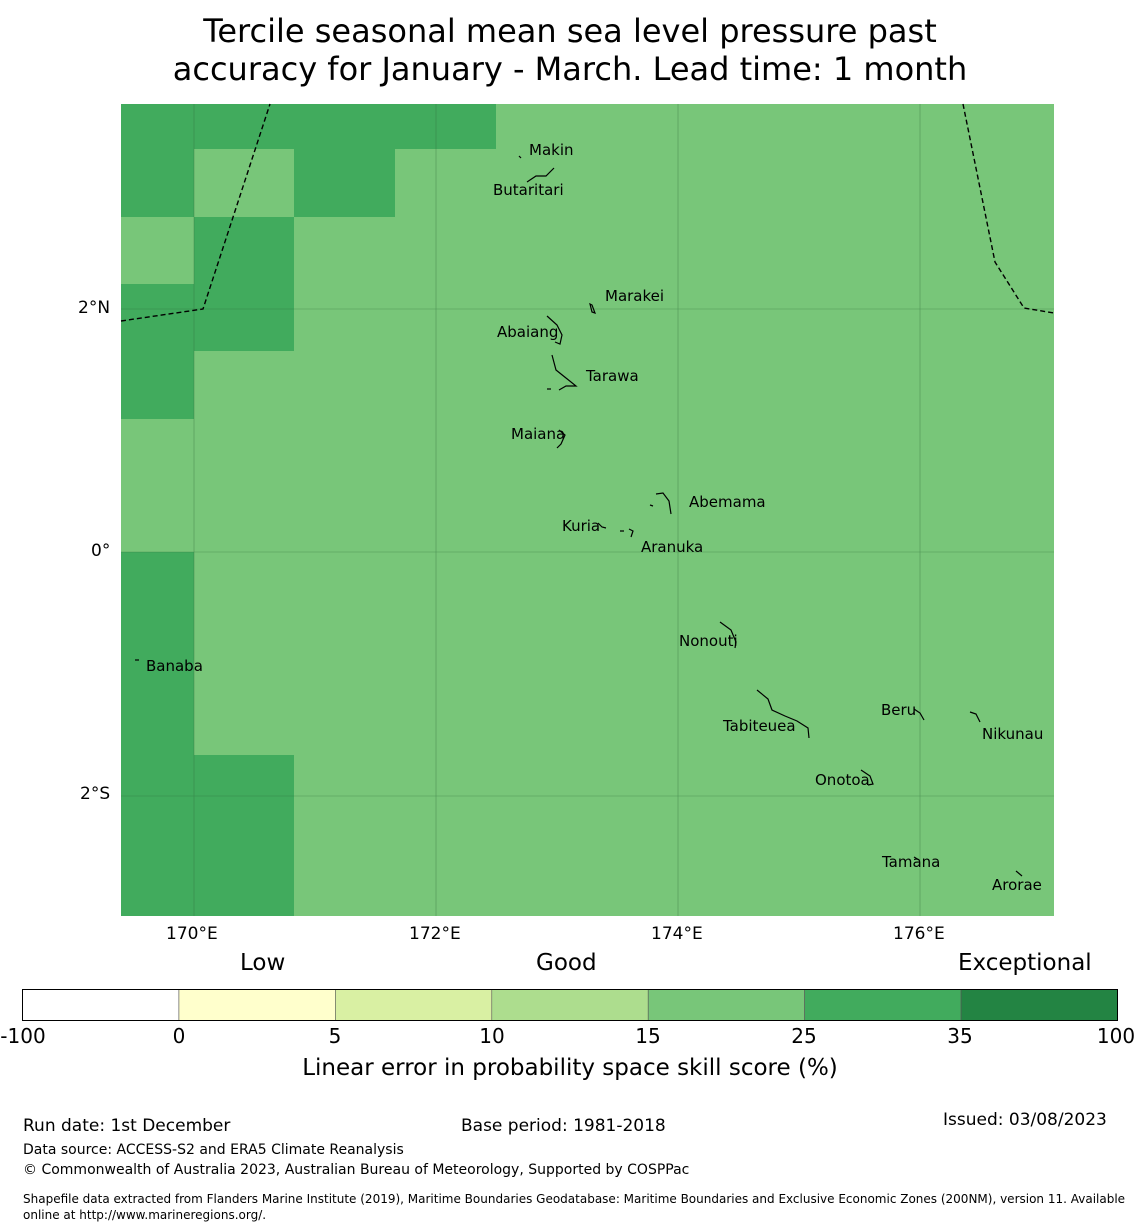 The image size is (1140, 1230). I want to click on colorbar-tick-label: 25, so click(804, 1036).